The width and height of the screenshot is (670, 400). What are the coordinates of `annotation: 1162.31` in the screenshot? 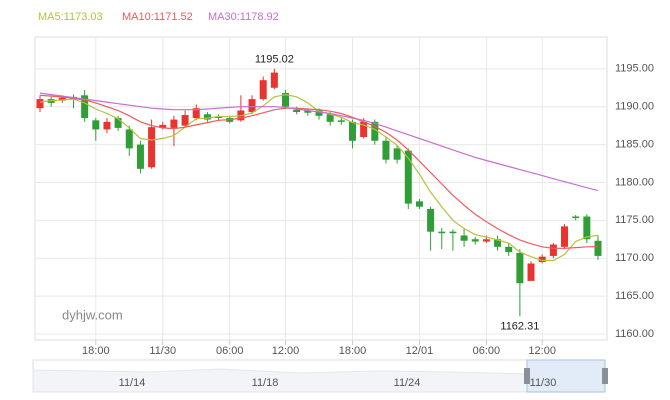 It's located at (519, 326).